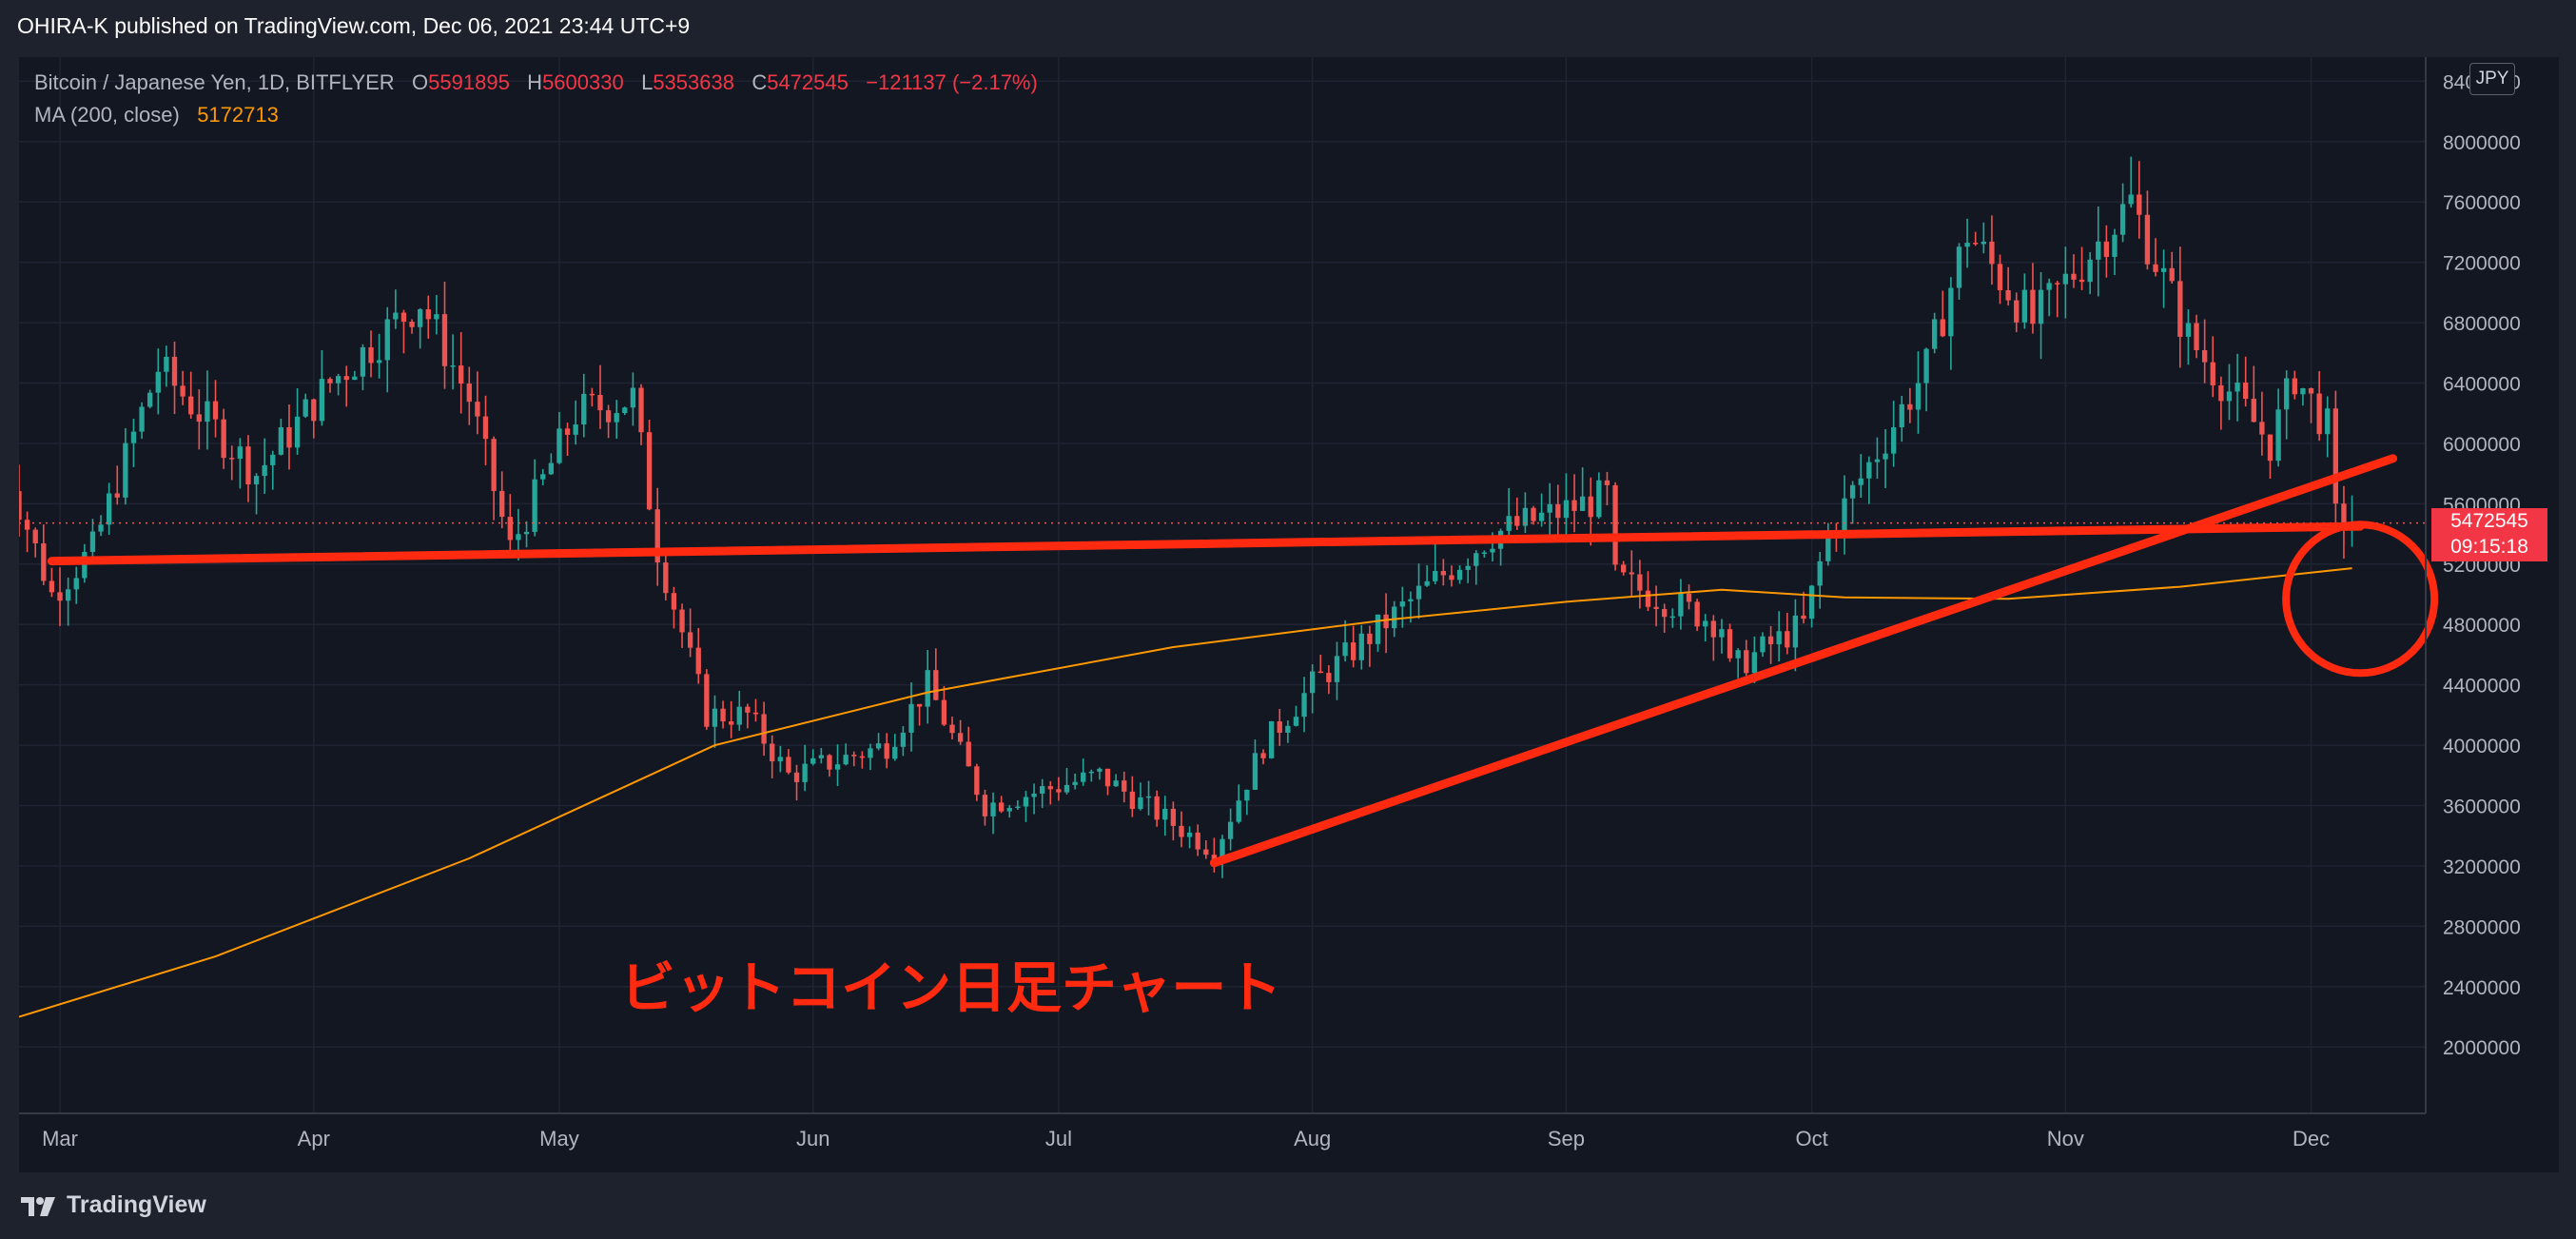 Image resolution: width=2576 pixels, height=1239 pixels. I want to click on price-tick-label: 3200000, so click(2482, 867).